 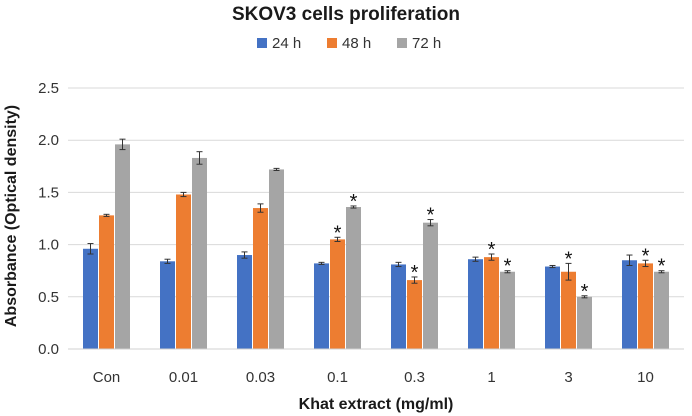 What do you see at coordinates (48, 140) in the screenshot?
I see `y-tick-label: 2.0` at bounding box center [48, 140].